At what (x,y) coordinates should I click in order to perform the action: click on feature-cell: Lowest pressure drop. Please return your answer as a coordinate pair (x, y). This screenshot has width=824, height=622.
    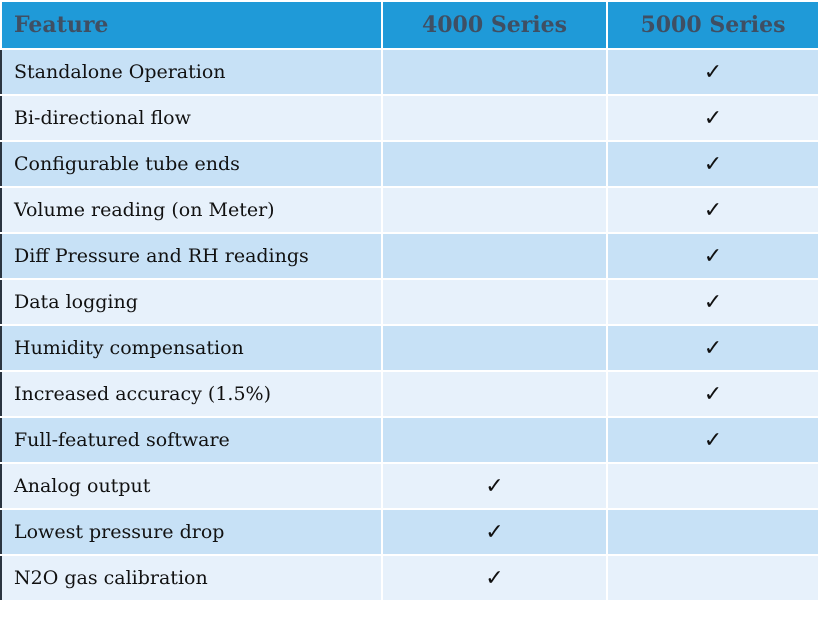
    Looking at the image, I should click on (191, 532).